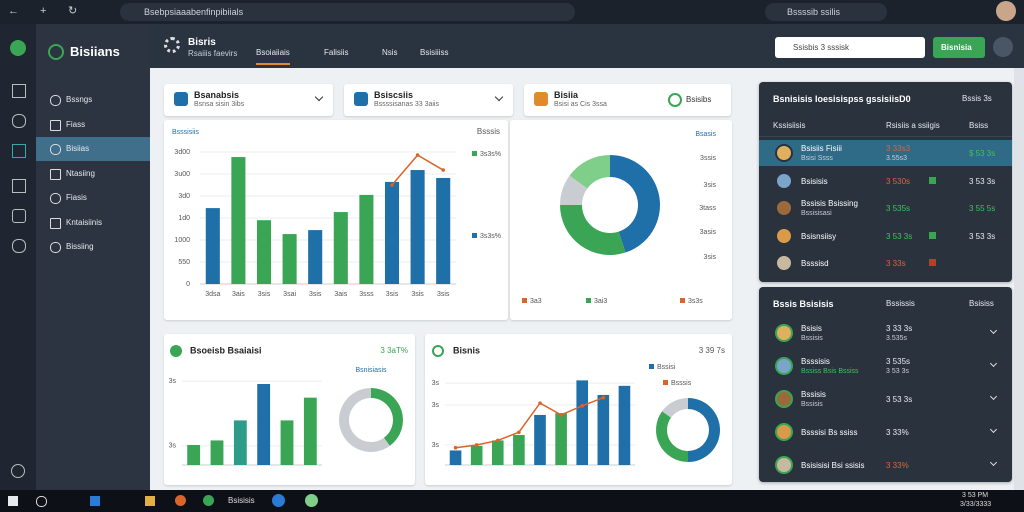  Describe the element at coordinates (248, 100) in the screenshot. I see `filter-card: Bsanabsis Bsnsa sisin 3ibs` at that location.